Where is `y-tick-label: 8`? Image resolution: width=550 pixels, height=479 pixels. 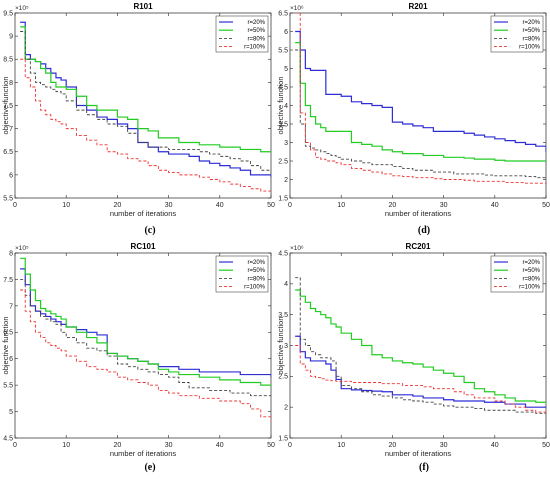 y-tick-label: 8 is located at coordinates (11, 83).